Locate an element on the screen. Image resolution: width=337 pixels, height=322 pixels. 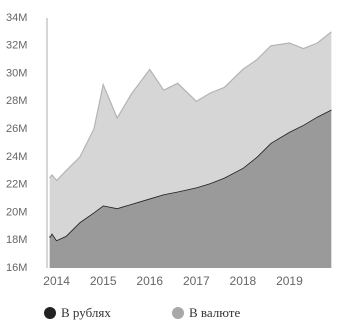
y-tick-label: 16M is located at coordinates (16, 268).